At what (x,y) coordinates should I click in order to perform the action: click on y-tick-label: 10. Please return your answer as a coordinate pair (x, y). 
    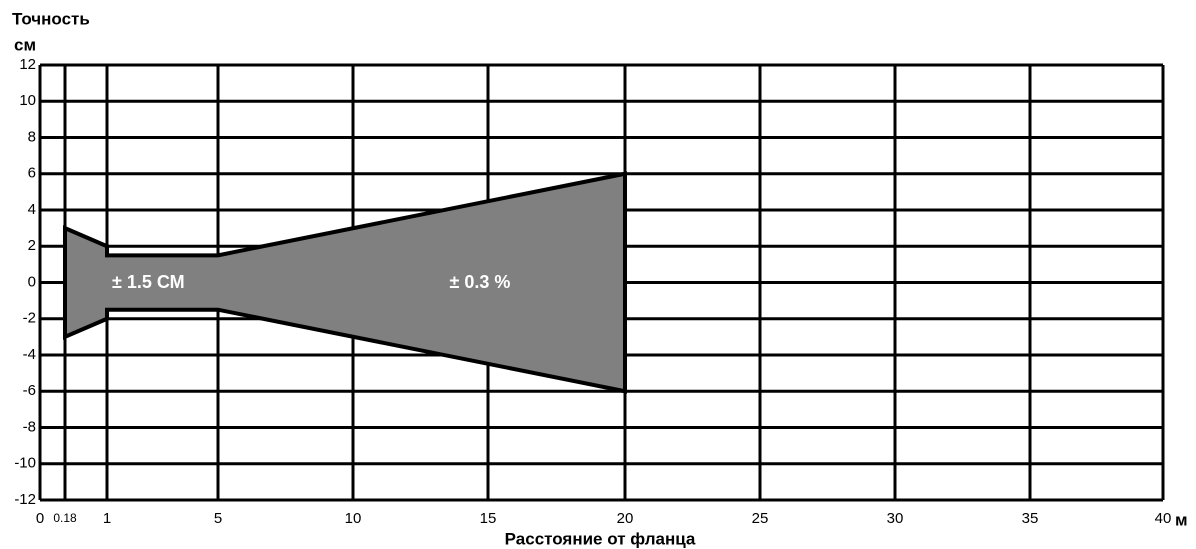
    Looking at the image, I should click on (27, 100).